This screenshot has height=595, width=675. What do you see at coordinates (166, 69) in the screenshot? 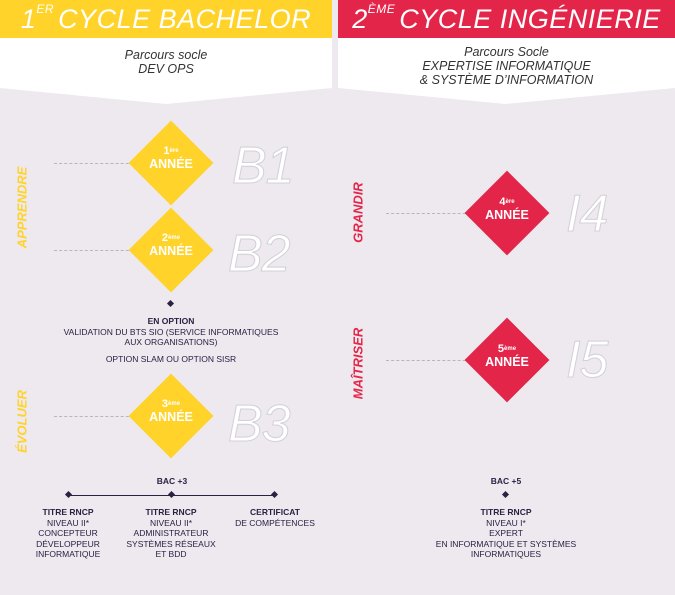
I see `bachelor-track-name: DEV OPS` at bounding box center [166, 69].